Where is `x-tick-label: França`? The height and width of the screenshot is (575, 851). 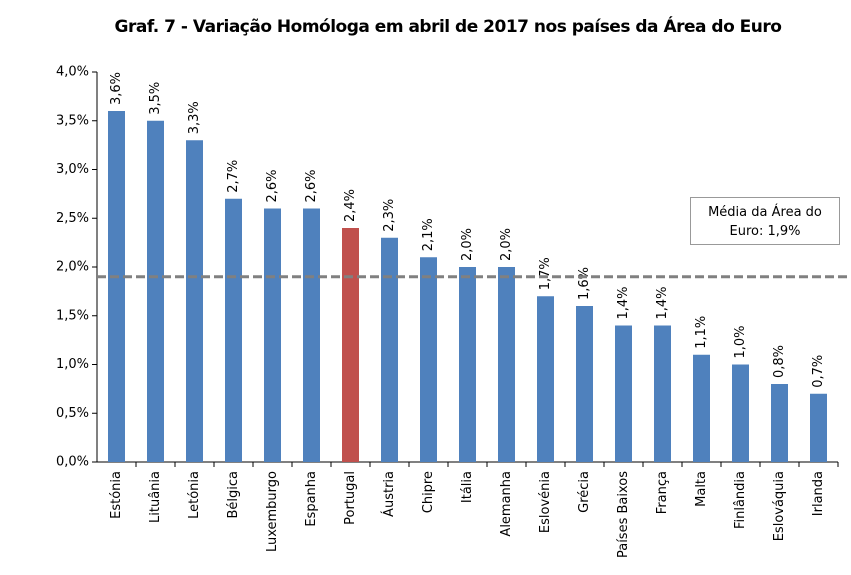 x-tick-label: França is located at coordinates (662, 492).